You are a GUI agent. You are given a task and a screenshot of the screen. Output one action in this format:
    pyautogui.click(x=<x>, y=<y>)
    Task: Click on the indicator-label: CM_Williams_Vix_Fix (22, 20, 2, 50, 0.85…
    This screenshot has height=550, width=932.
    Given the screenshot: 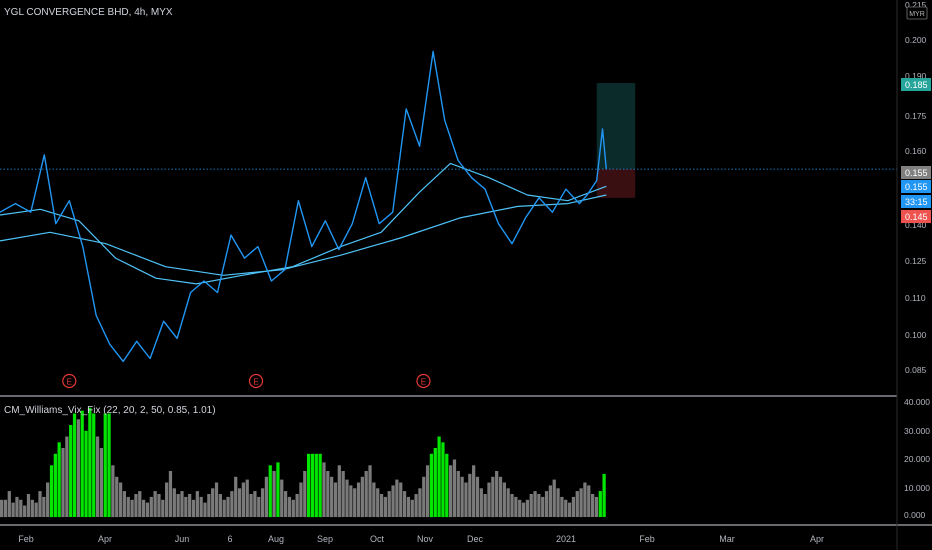 What is the action you would take?
    pyautogui.click(x=110, y=410)
    